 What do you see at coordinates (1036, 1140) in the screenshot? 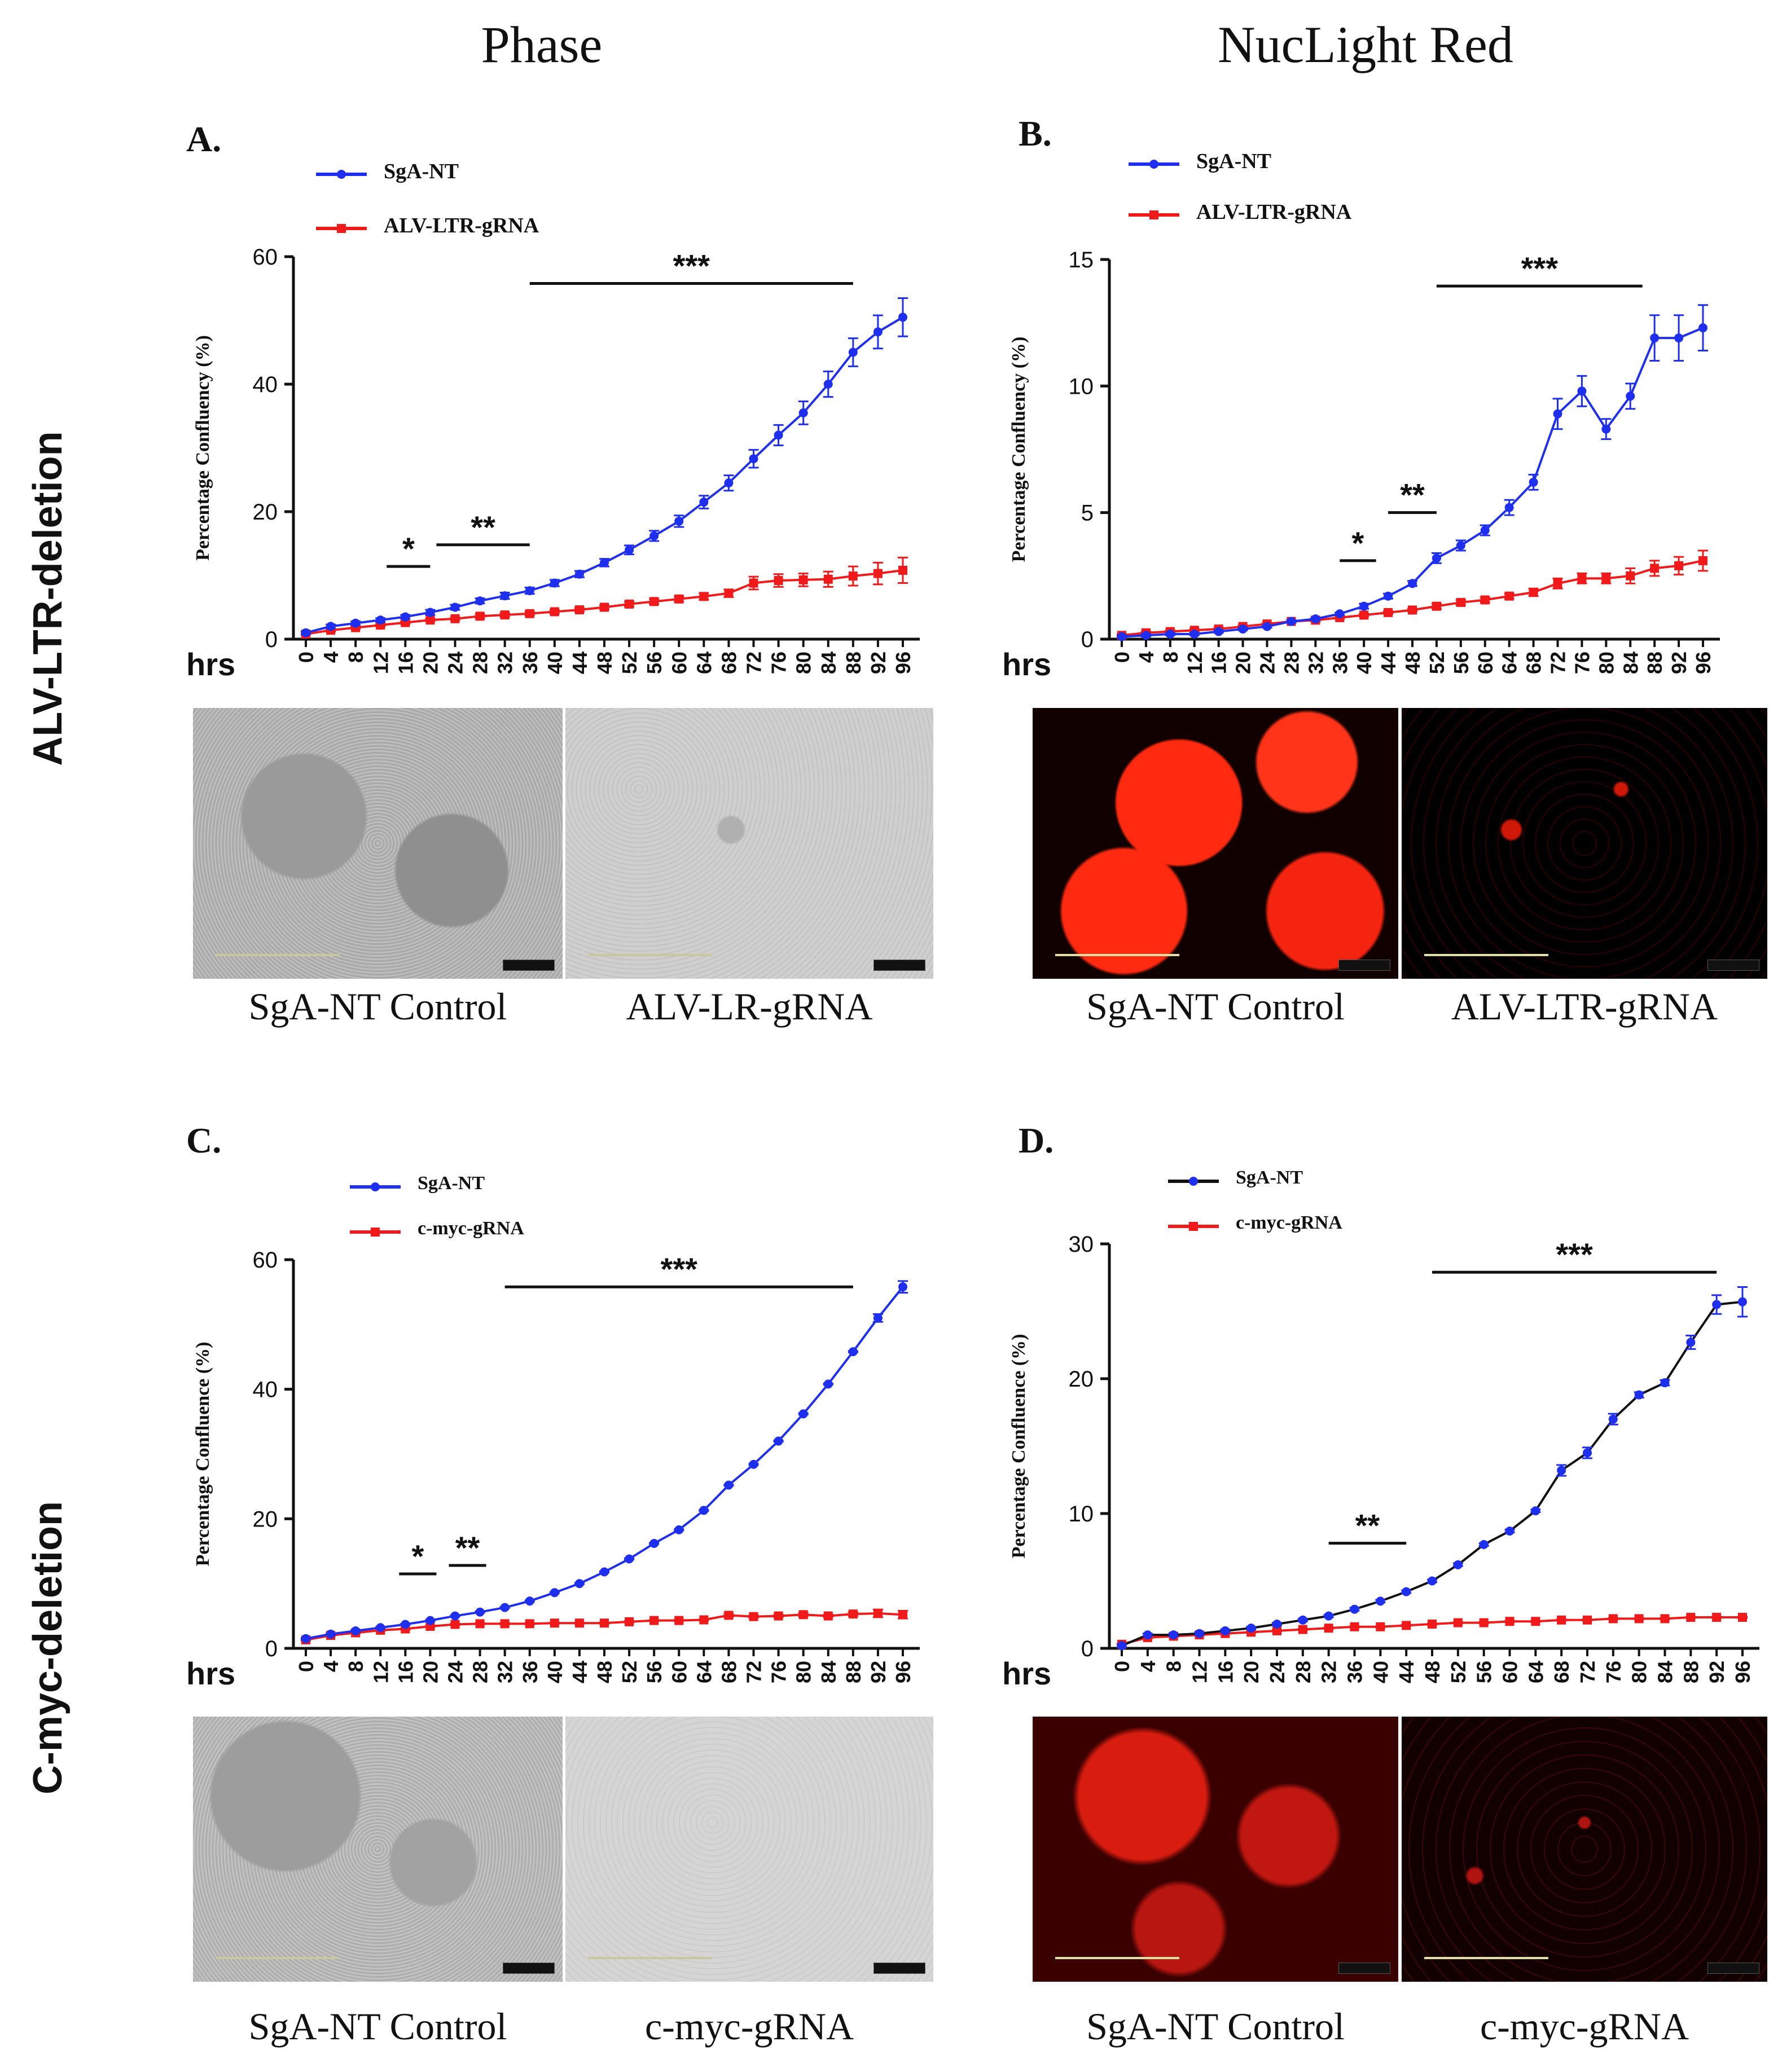
I see `panel-label-d: D.` at bounding box center [1036, 1140].